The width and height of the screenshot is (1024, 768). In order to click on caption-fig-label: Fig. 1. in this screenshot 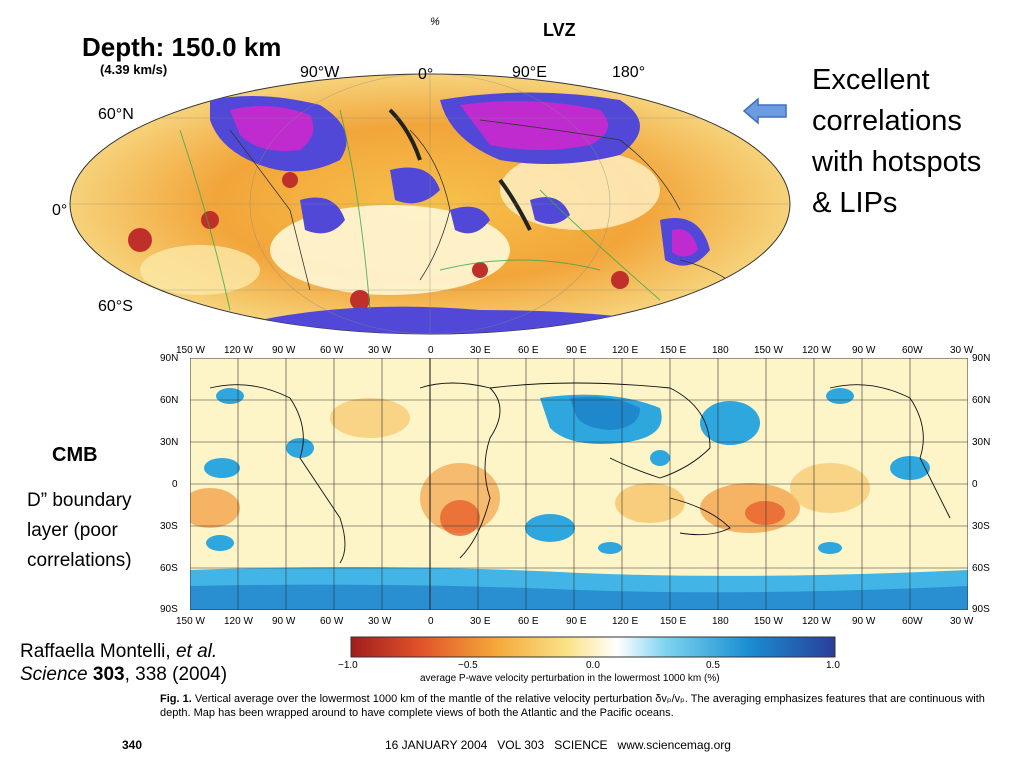, I will do `click(176, 699)`.